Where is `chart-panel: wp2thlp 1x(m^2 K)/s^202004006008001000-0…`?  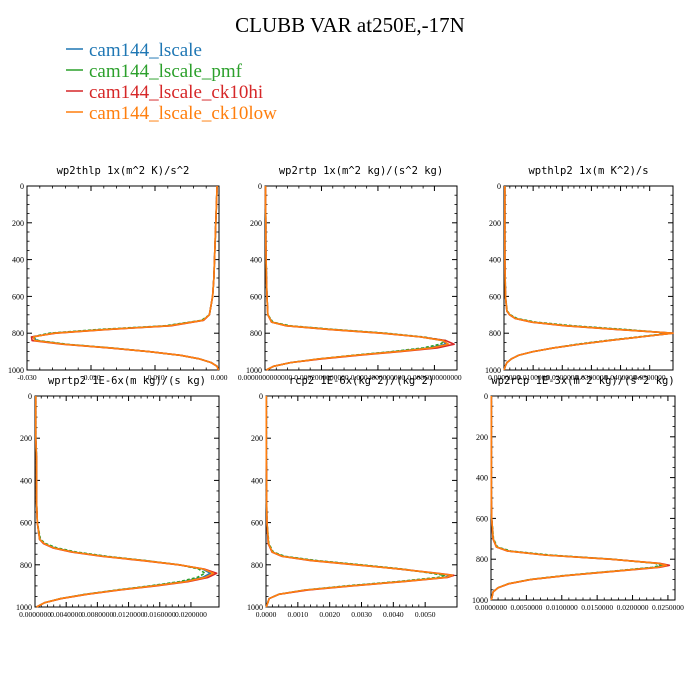
chart-panel: wp2thlp 1x(m^2 K)/s^202004006008001000-0… is located at coordinates (118, 273).